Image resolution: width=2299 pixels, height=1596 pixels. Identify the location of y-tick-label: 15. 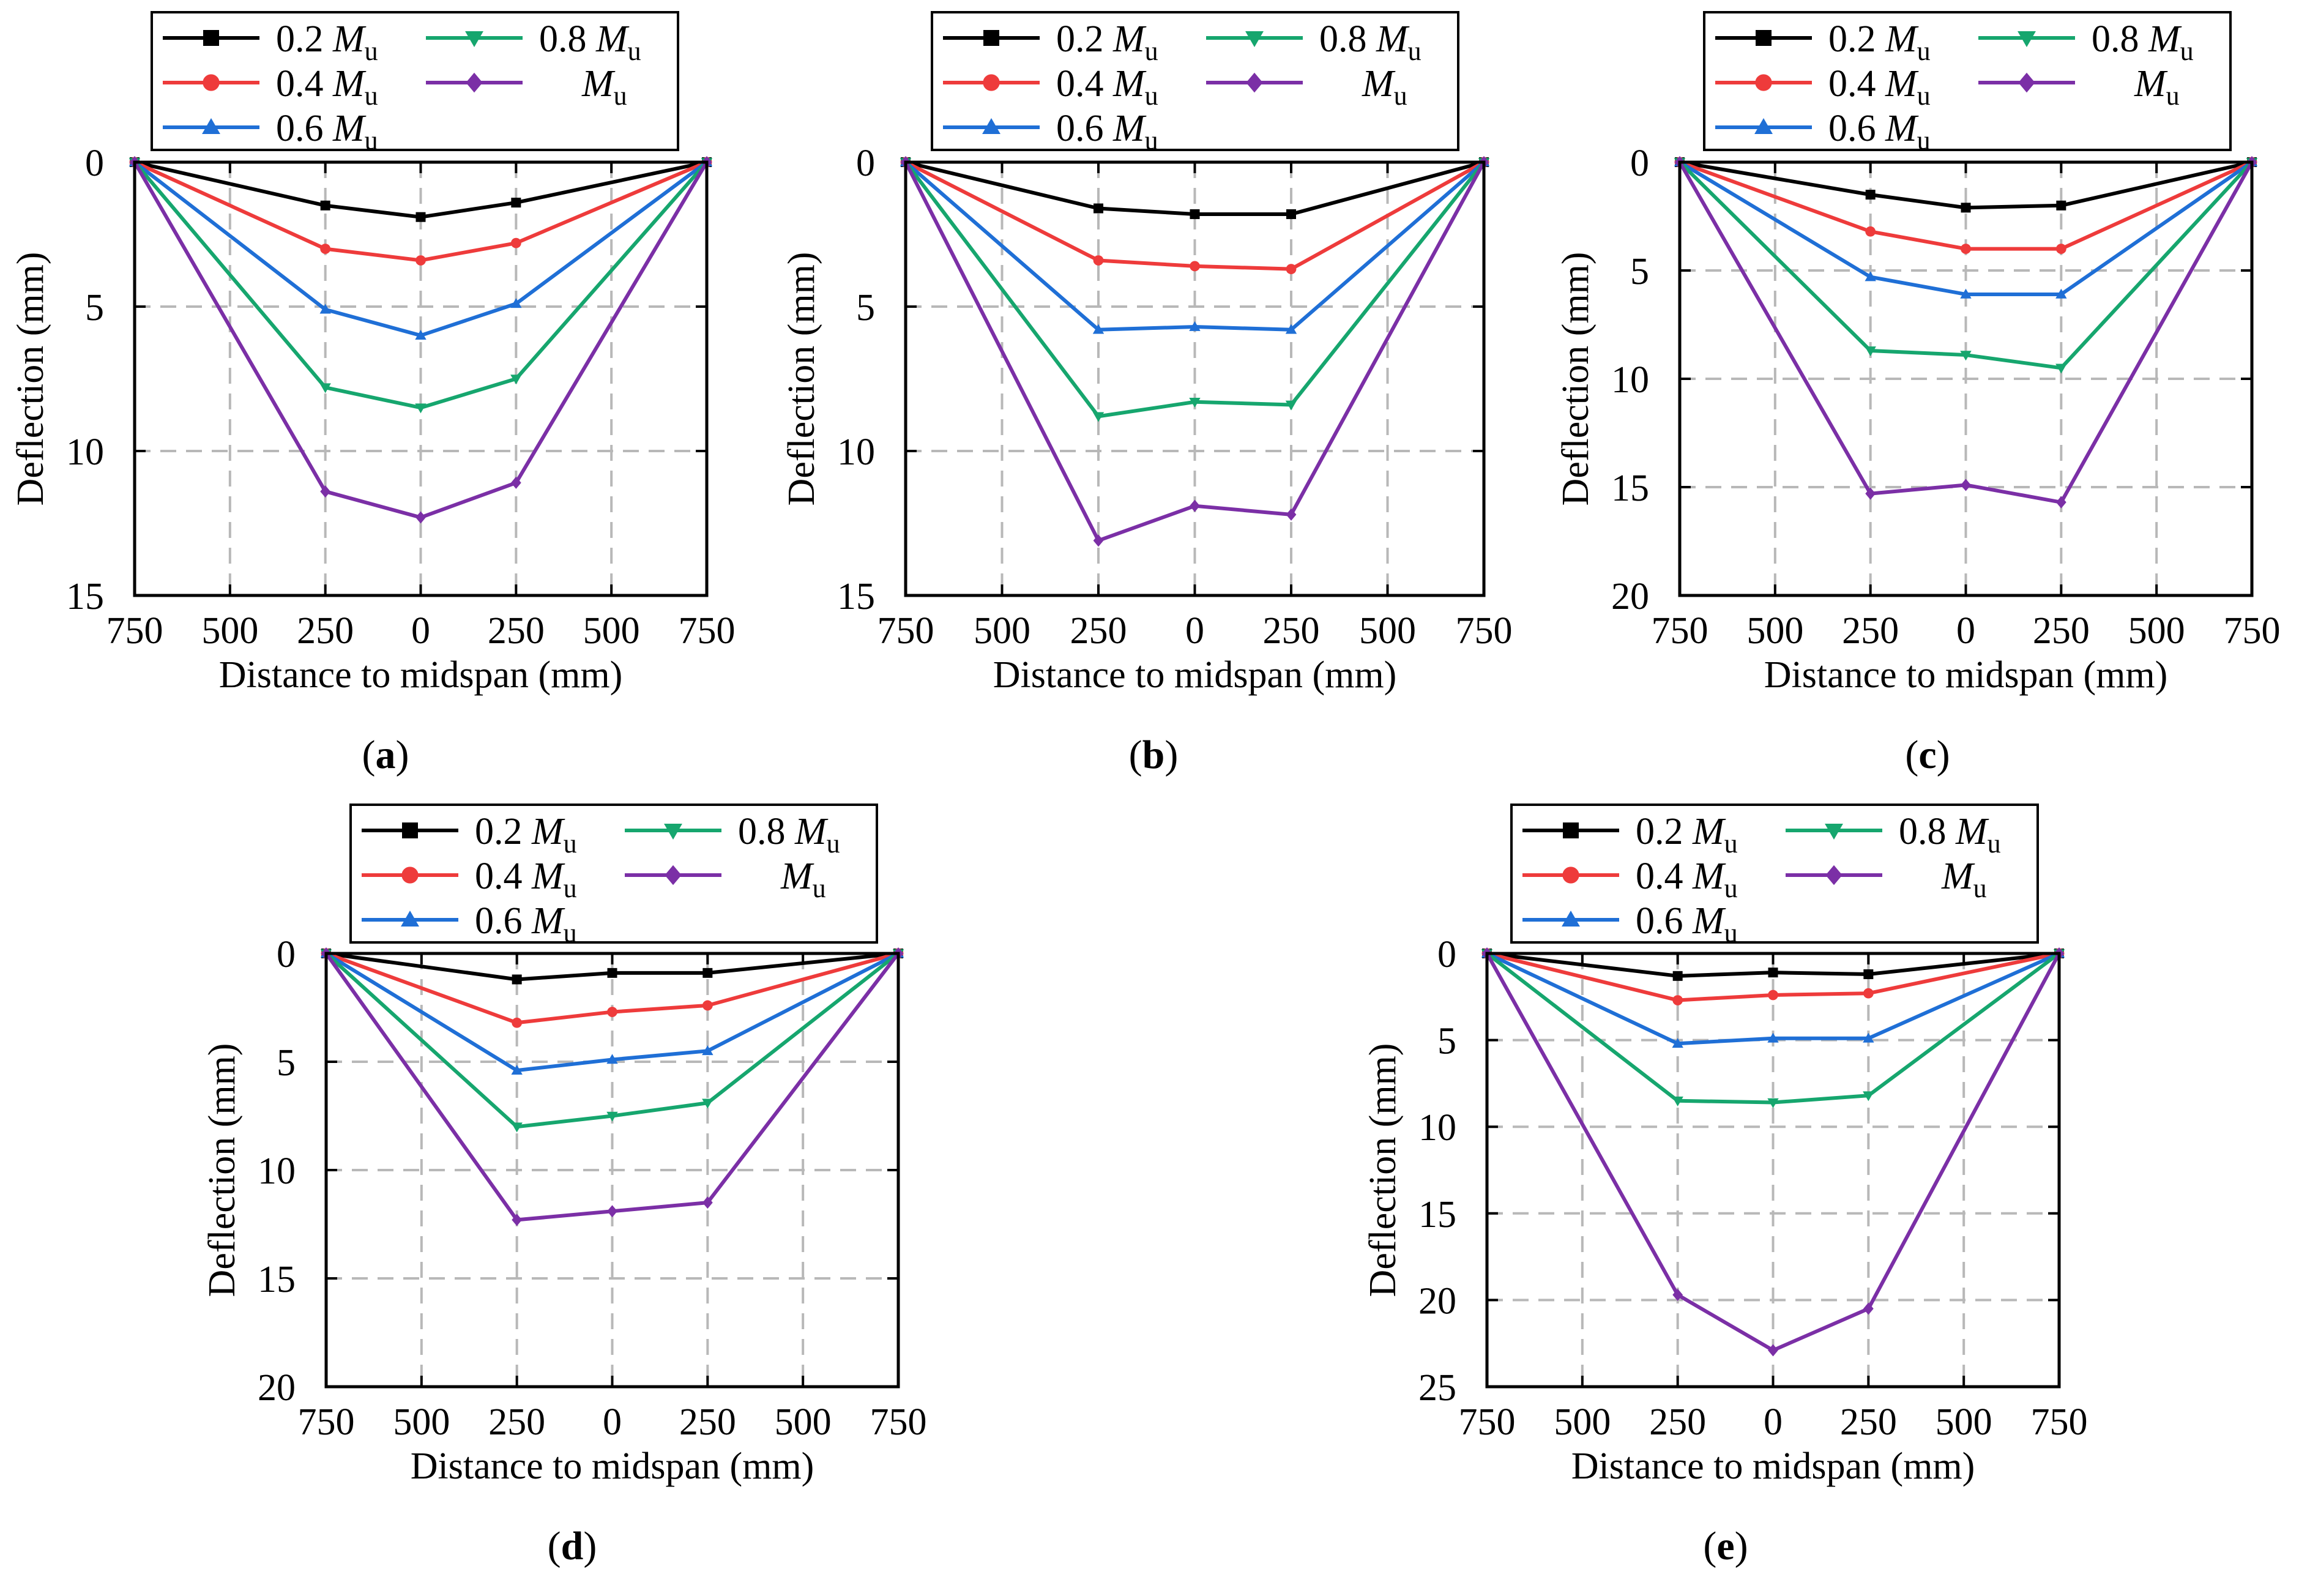
(1630, 488).